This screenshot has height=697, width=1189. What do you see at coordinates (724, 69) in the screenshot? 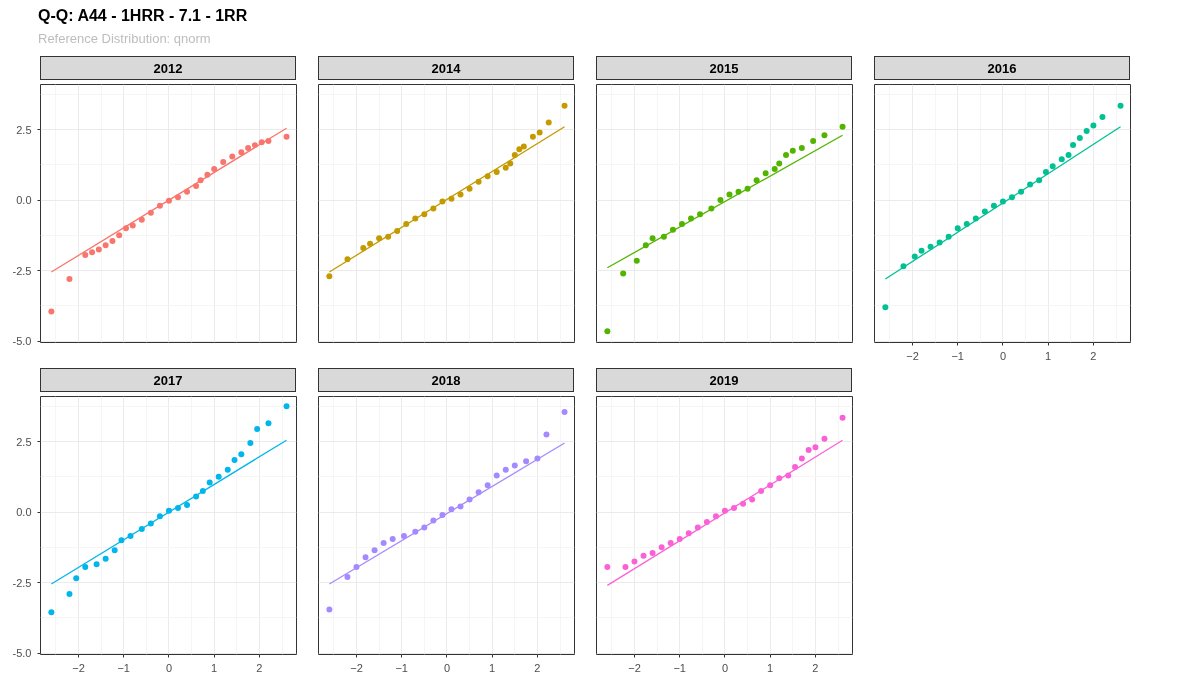
I see `chart-title: 2015` at bounding box center [724, 69].